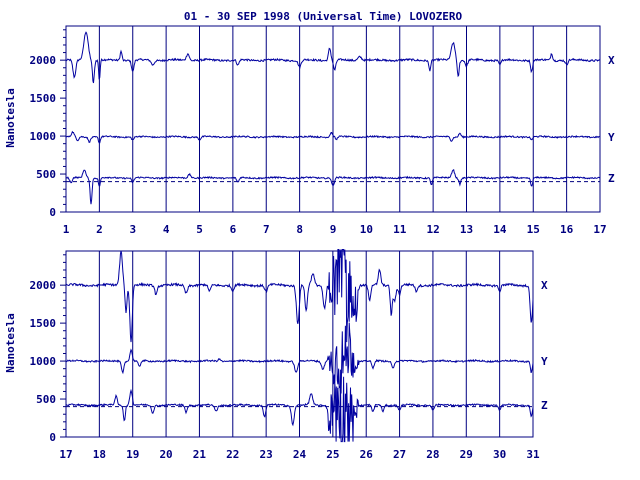  I want to click on x-tick-label: 24, so click(300, 454).